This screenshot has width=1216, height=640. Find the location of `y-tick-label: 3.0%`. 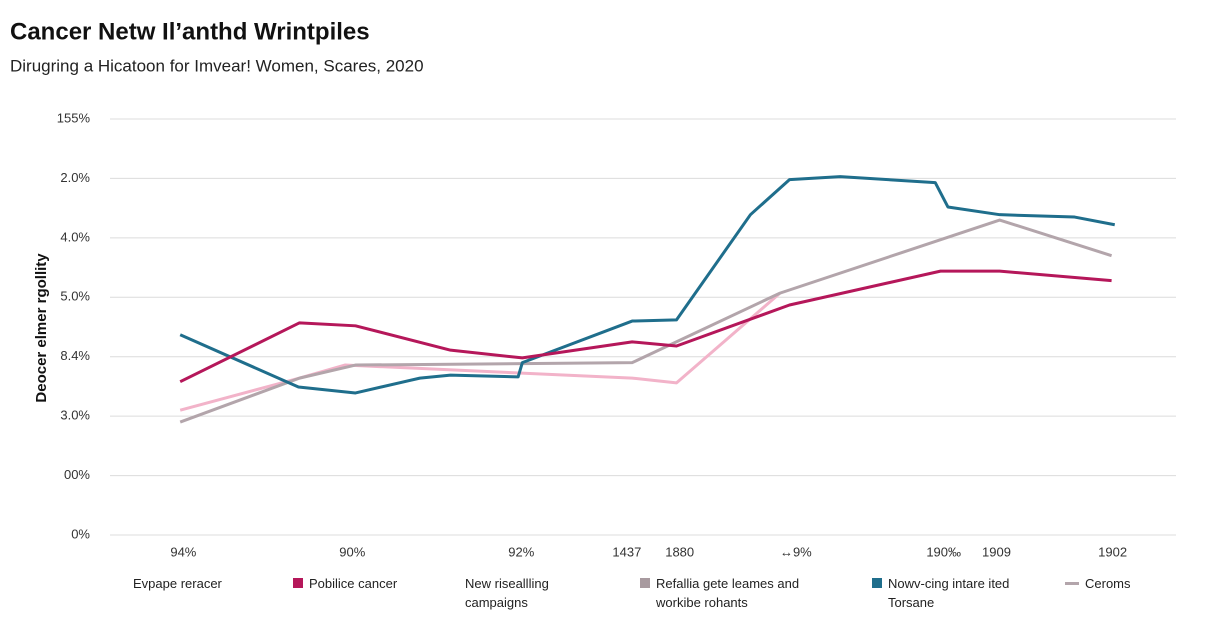

y-tick-label: 3.0% is located at coordinates (75, 415).